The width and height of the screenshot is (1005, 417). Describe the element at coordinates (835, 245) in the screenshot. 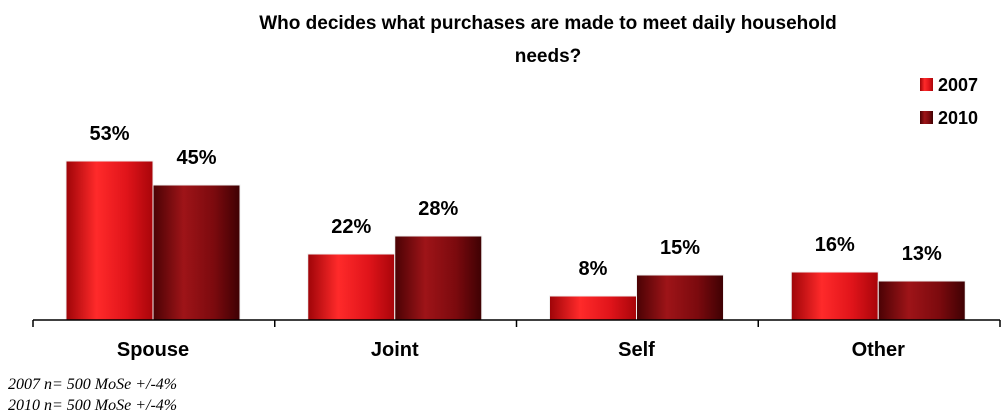

I see `data-label-other-2007: 16%` at that location.